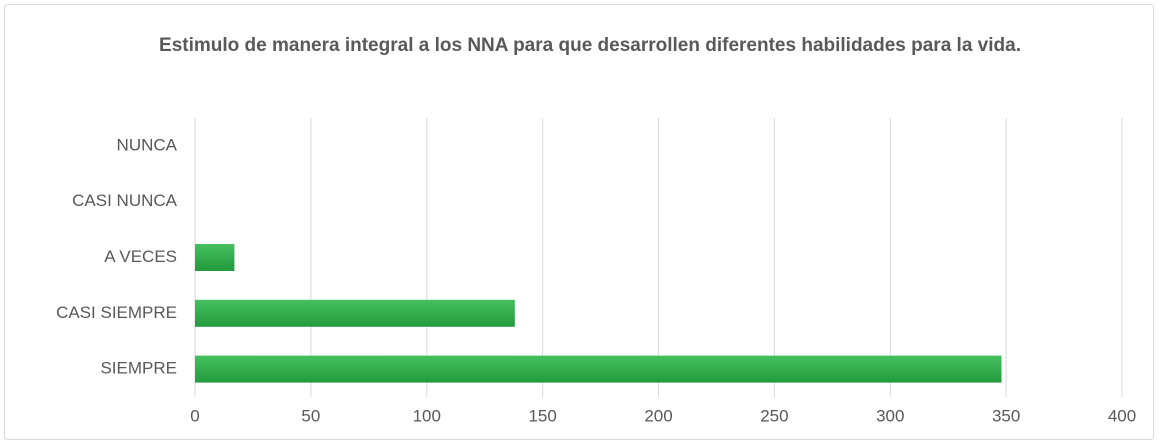  Describe the element at coordinates (116, 312) in the screenshot. I see `y-tick-label: CASI SIEMPRE` at that location.